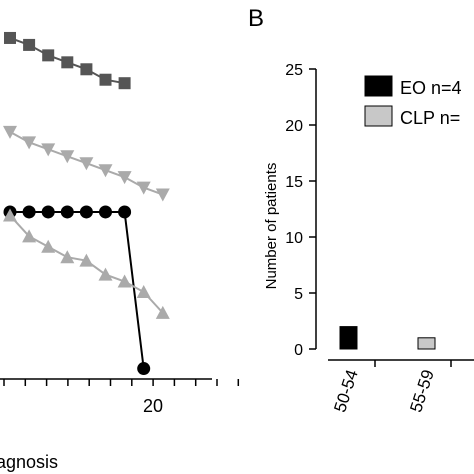 The image size is (474, 474). Describe the element at coordinates (153, 406) in the screenshot. I see `panel-a-x-tick-20: 20` at that location.